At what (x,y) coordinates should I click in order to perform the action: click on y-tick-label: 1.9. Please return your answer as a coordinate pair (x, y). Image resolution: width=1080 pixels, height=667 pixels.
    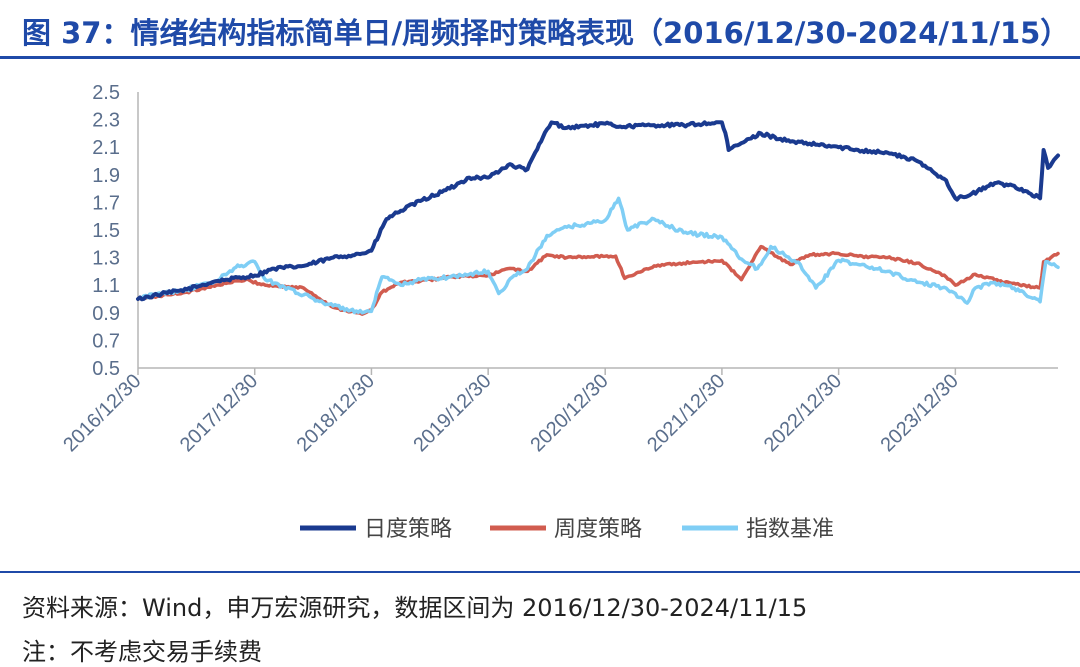
    Looking at the image, I should click on (106, 176).